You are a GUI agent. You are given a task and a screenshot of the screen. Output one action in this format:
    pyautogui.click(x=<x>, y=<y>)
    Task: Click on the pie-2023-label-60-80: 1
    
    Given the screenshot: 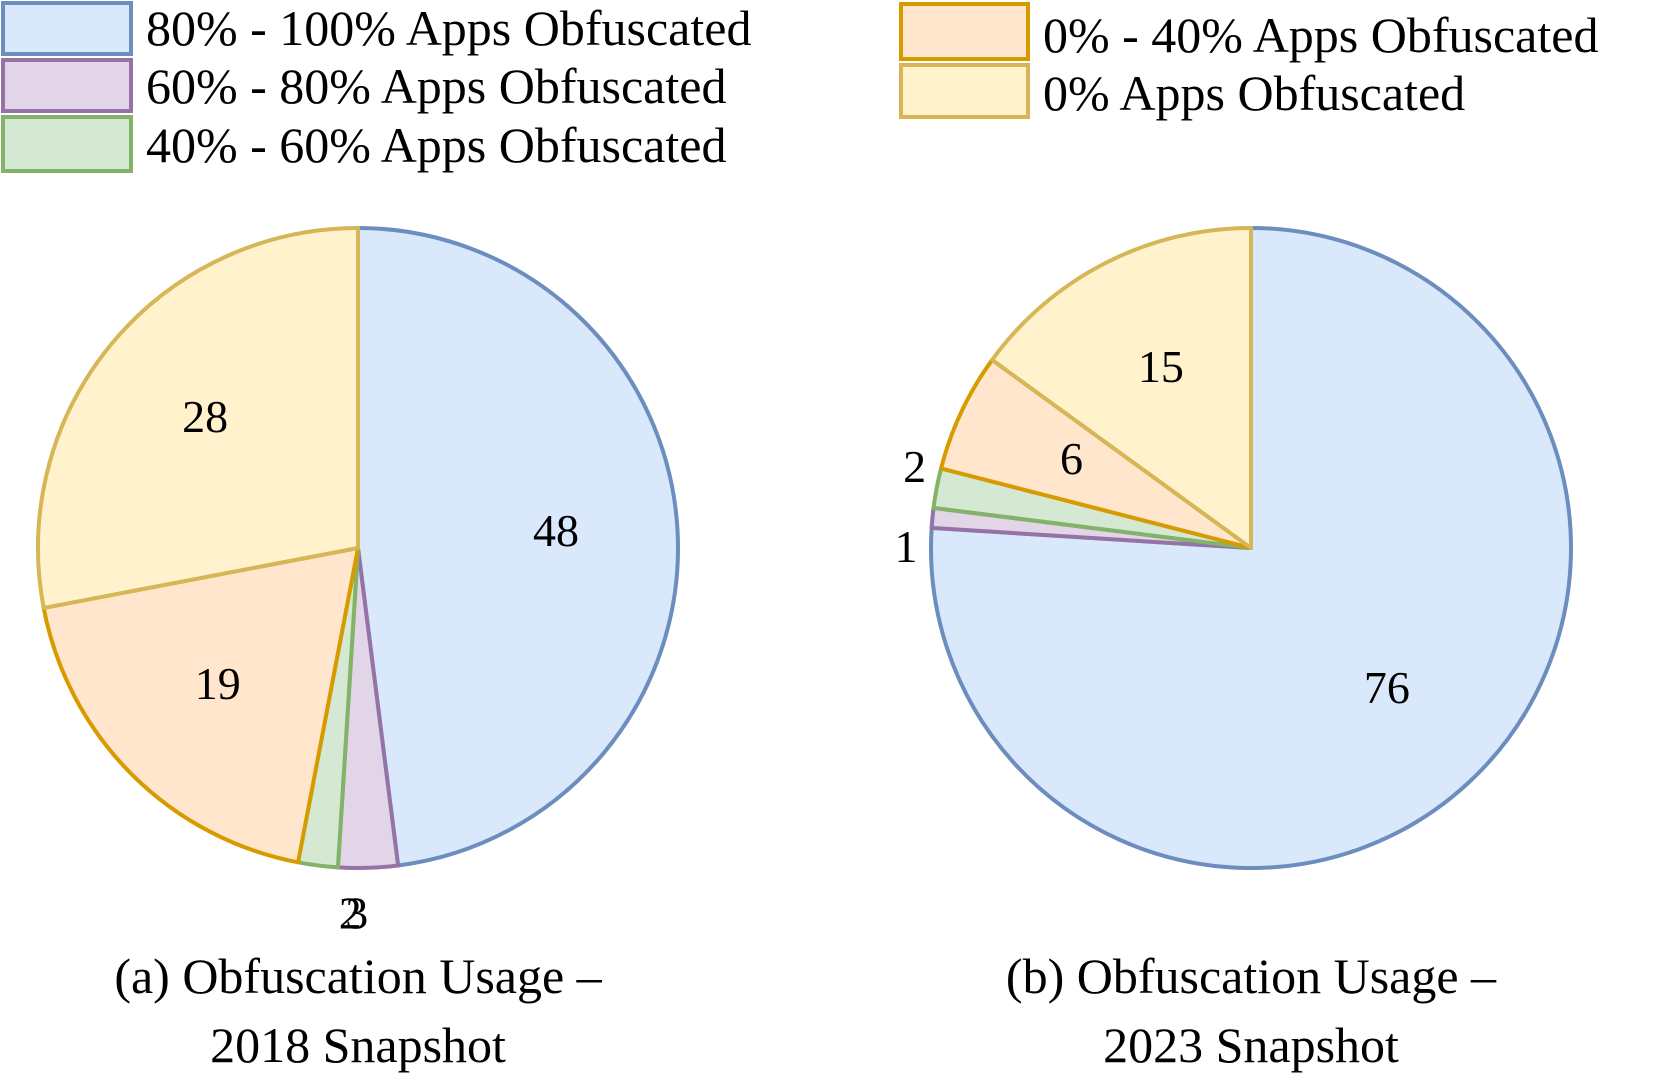 What is the action you would take?
    pyautogui.click(x=906, y=546)
    